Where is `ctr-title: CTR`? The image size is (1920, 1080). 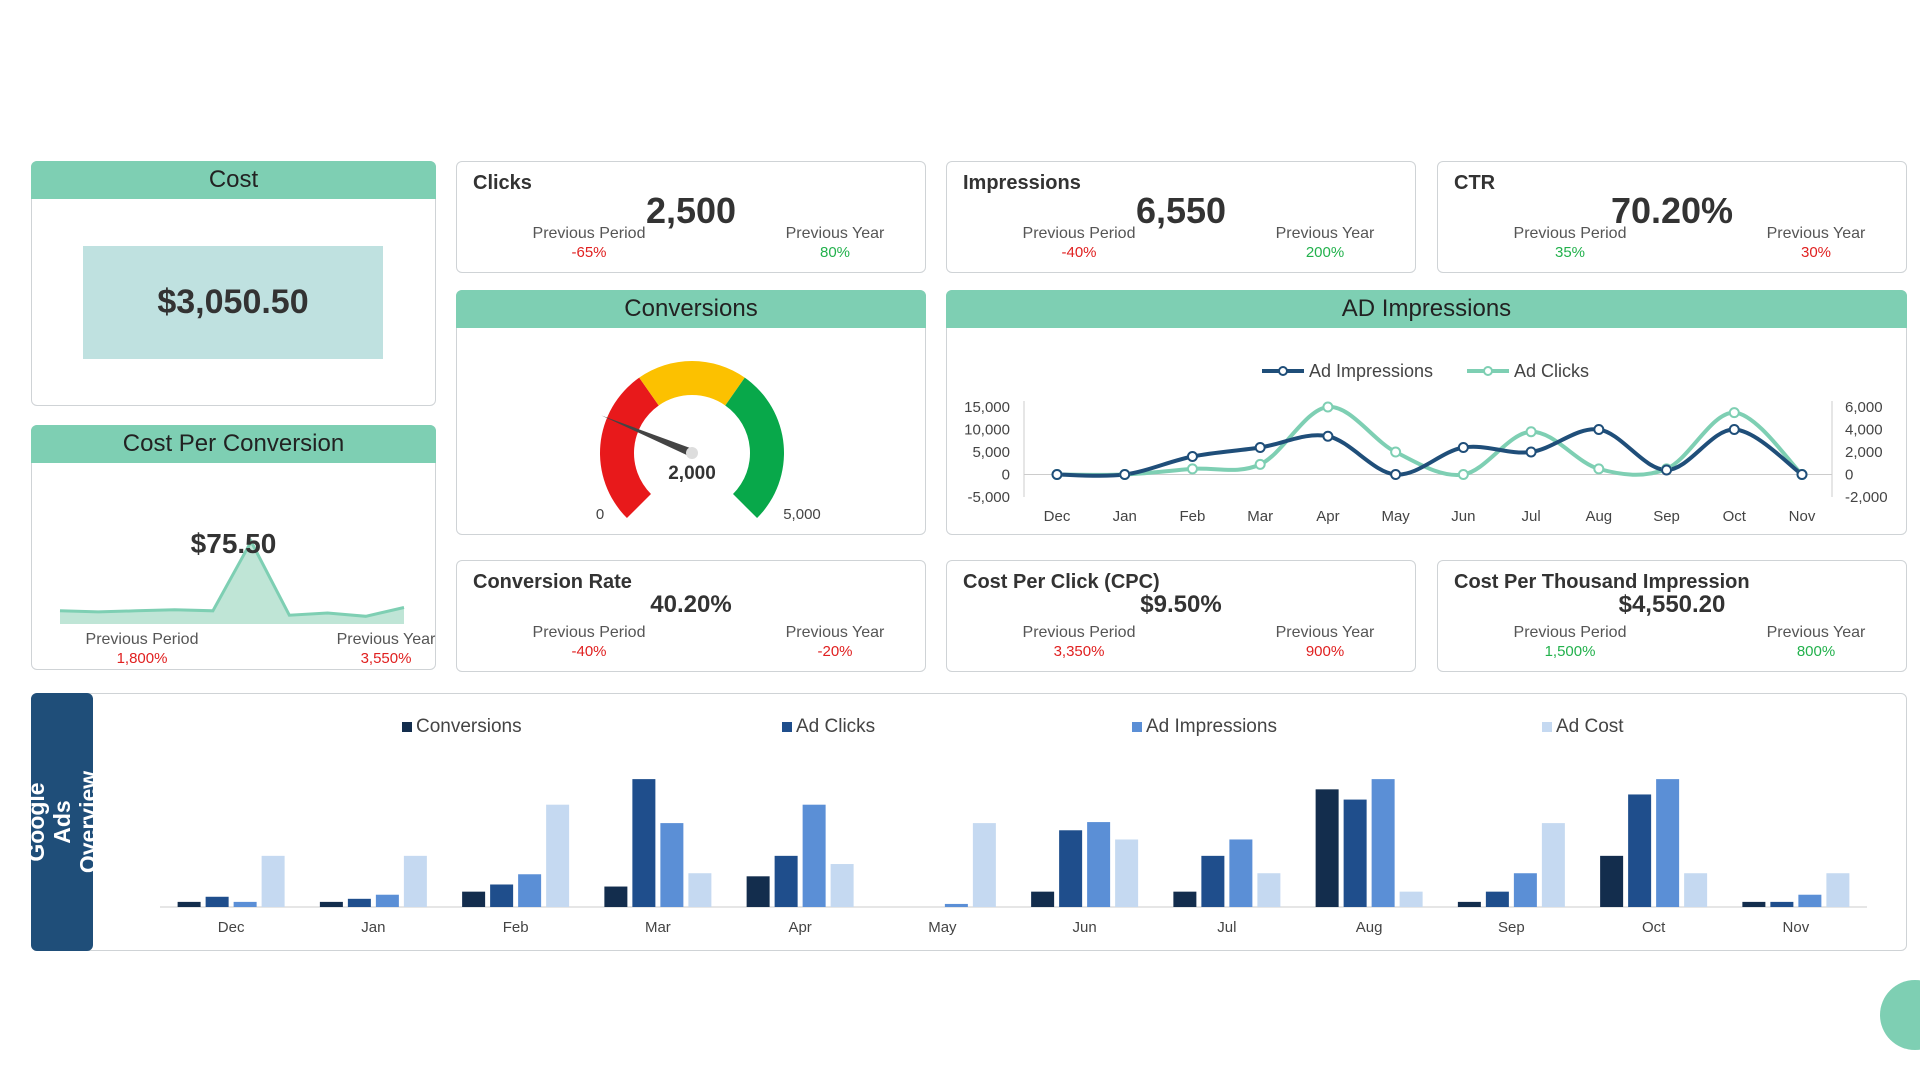 ctr-title: CTR is located at coordinates (1475, 183).